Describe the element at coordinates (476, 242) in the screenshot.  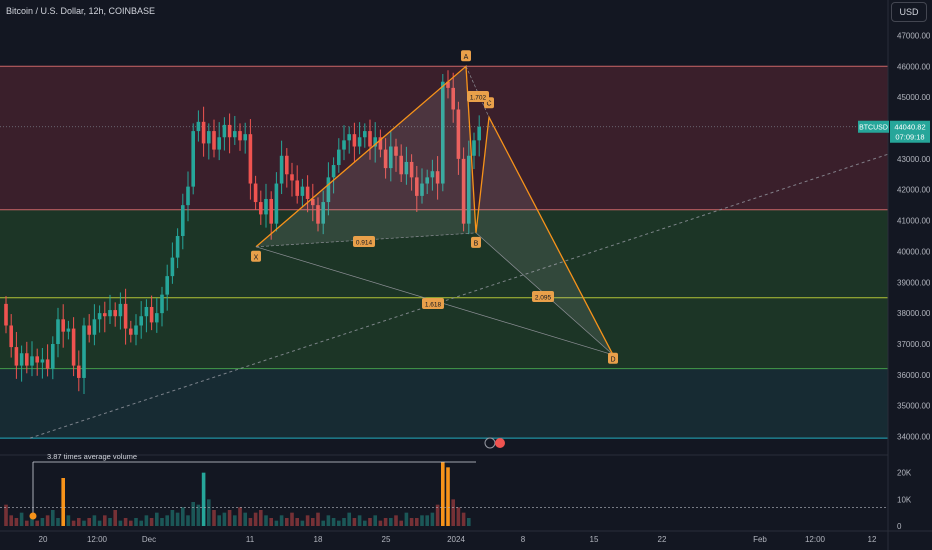
I see `pattern-point-b: B` at that location.